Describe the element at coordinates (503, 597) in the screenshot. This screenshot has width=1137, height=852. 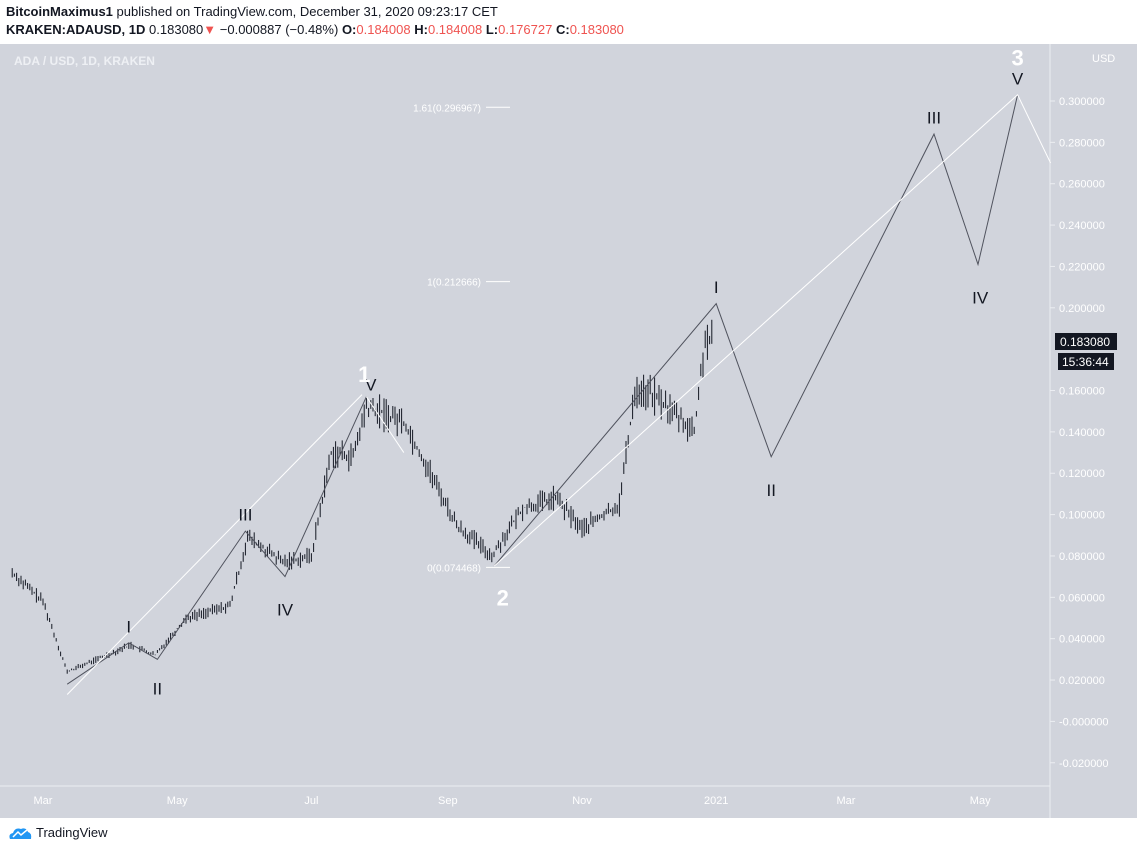
I see `wave-label: 2` at that location.